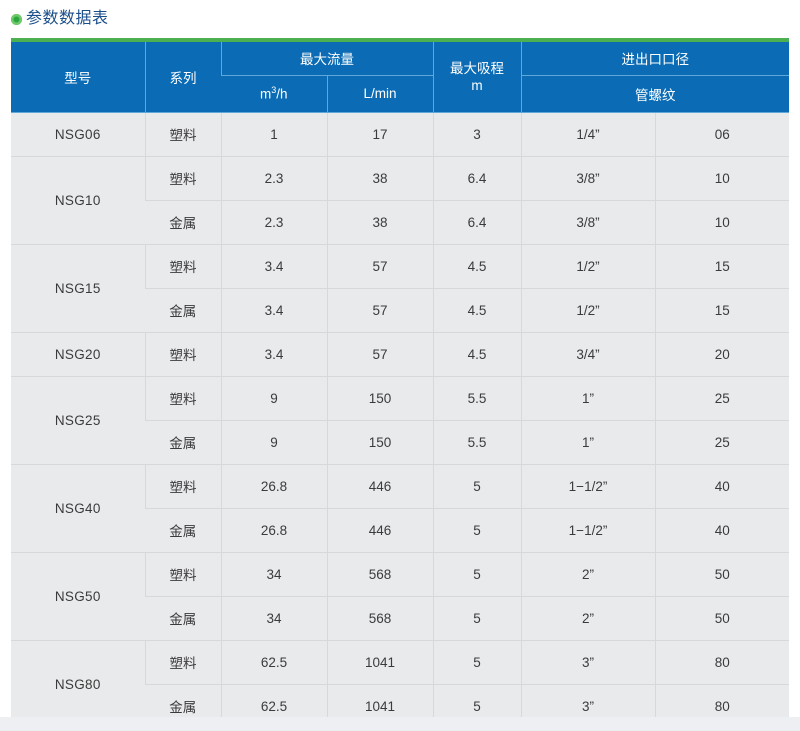 The height and width of the screenshot is (731, 800). I want to click on cell-model: NSG06, so click(78, 134).